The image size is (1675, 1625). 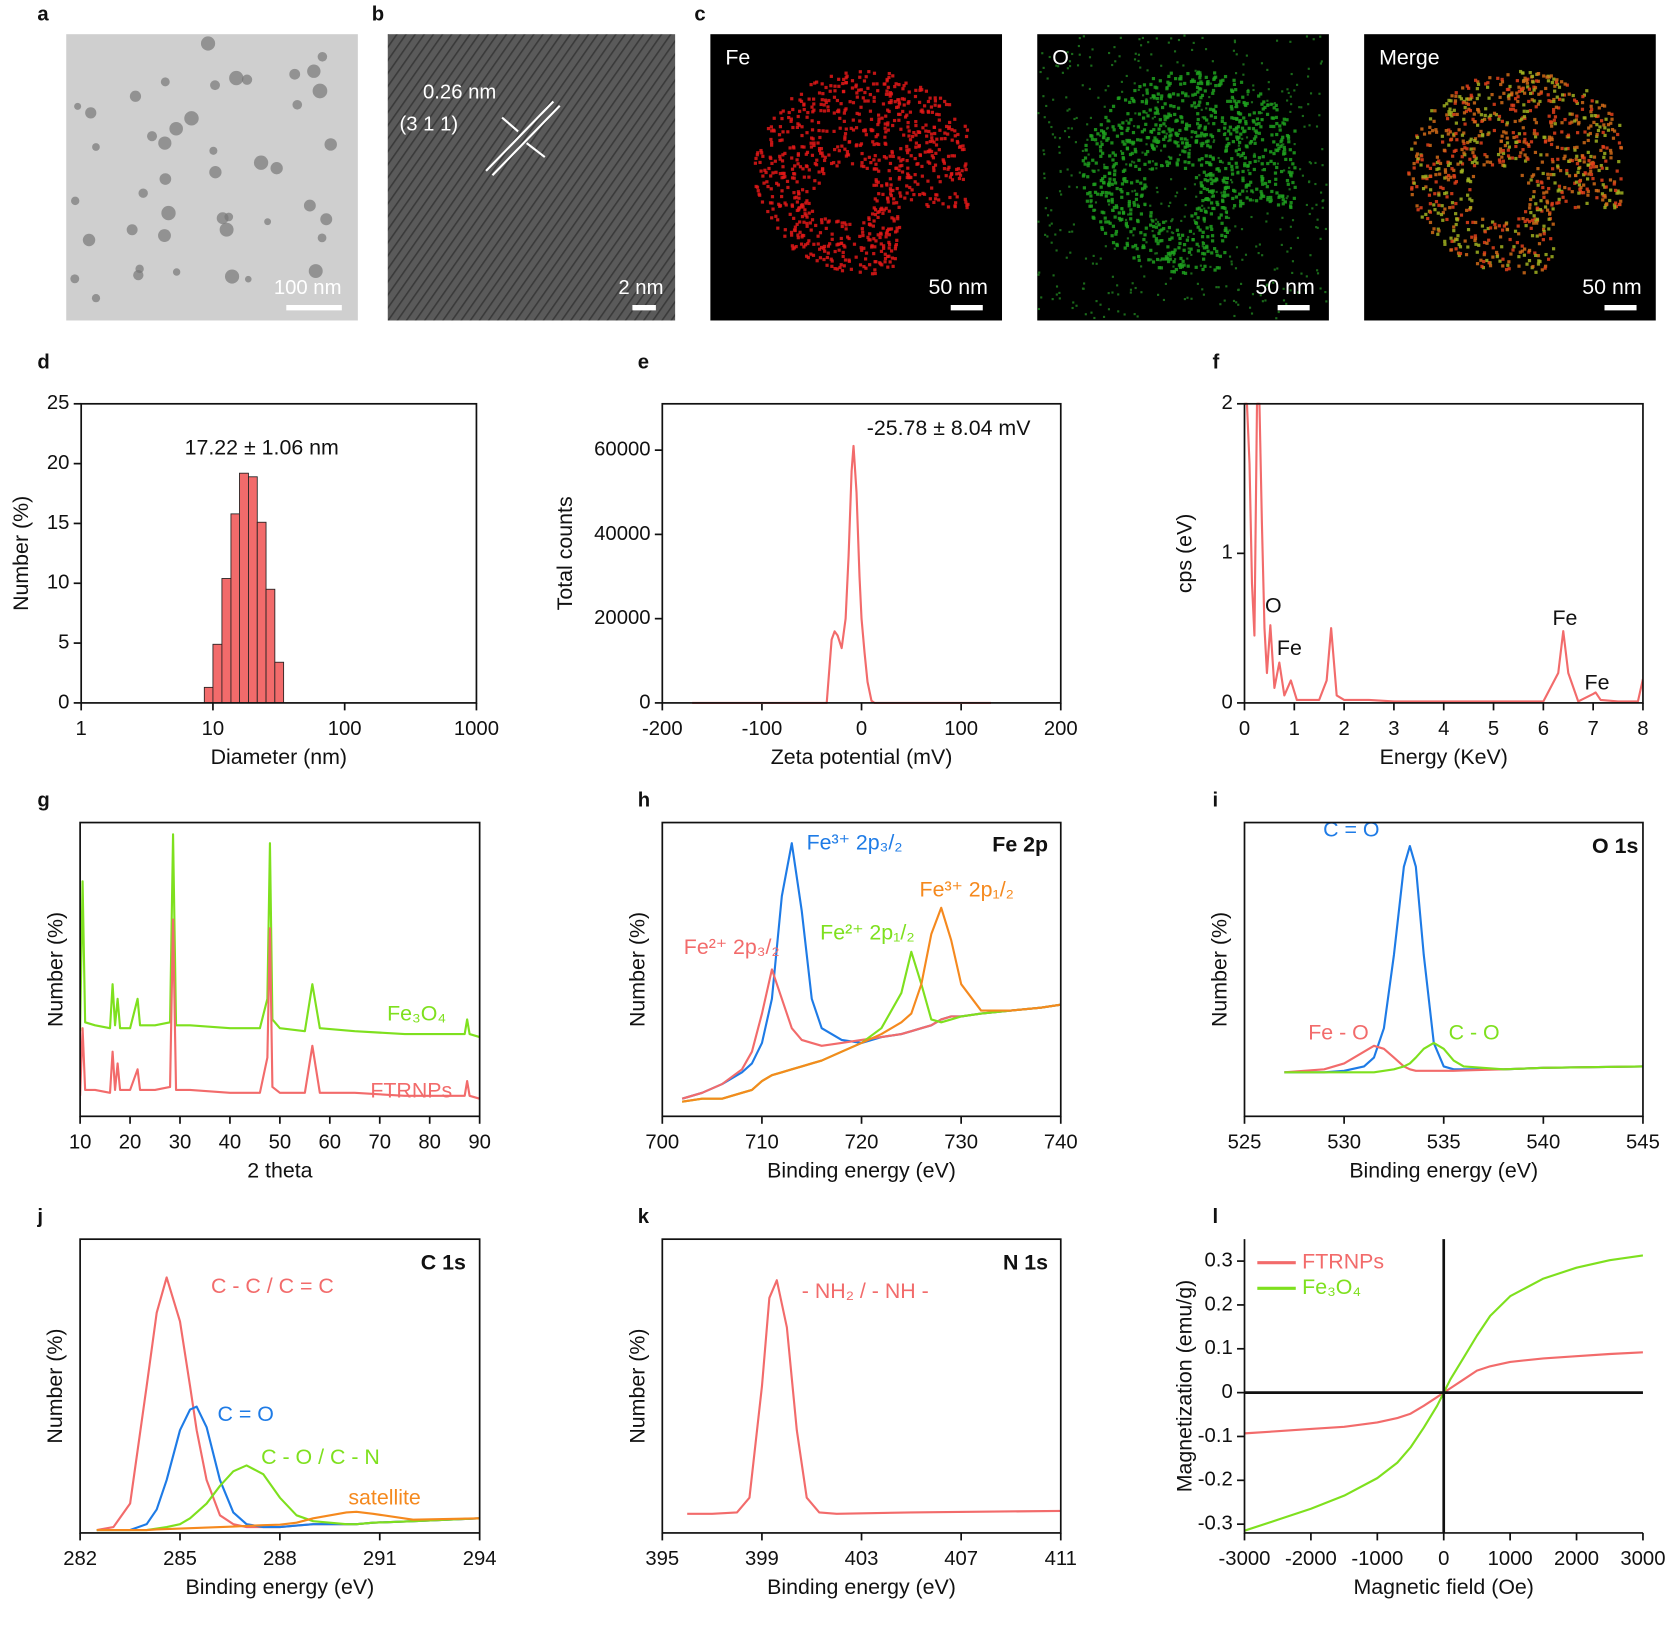 What do you see at coordinates (1444, 757) in the screenshot?
I see `x-axis-label: Energy (KeV)` at bounding box center [1444, 757].